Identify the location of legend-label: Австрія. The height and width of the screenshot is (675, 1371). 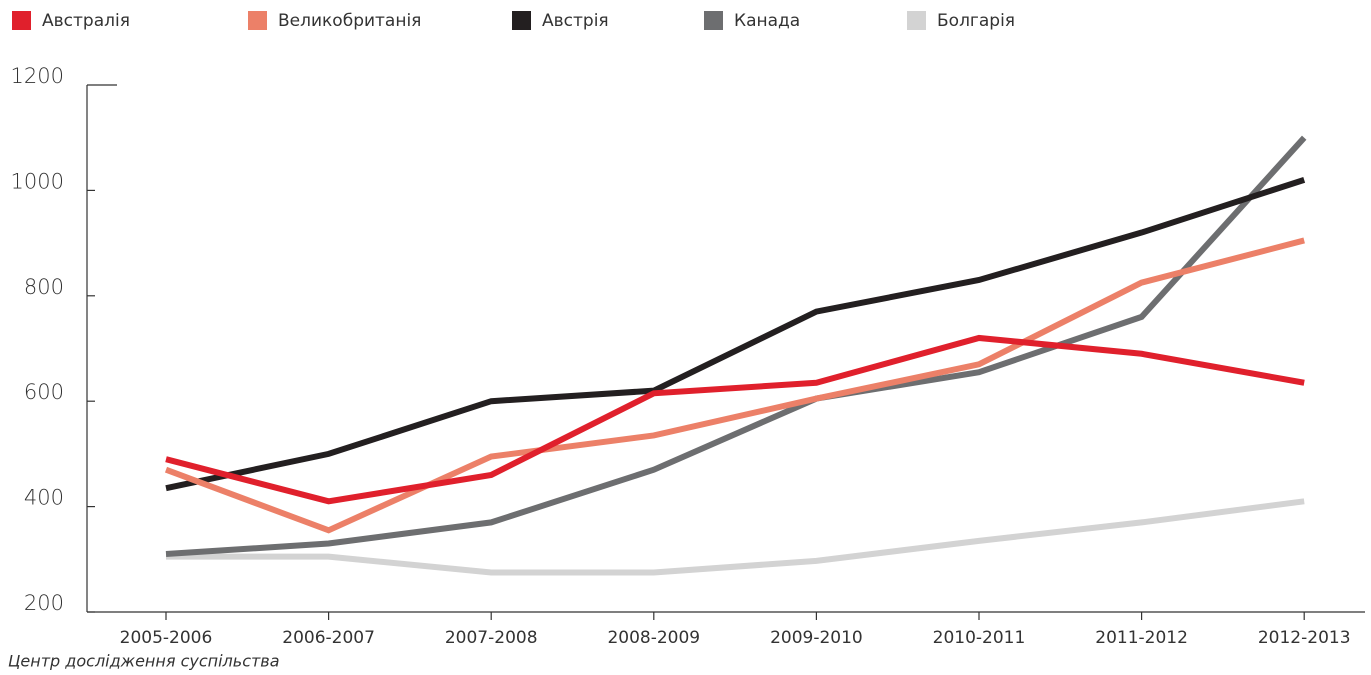
(575, 21).